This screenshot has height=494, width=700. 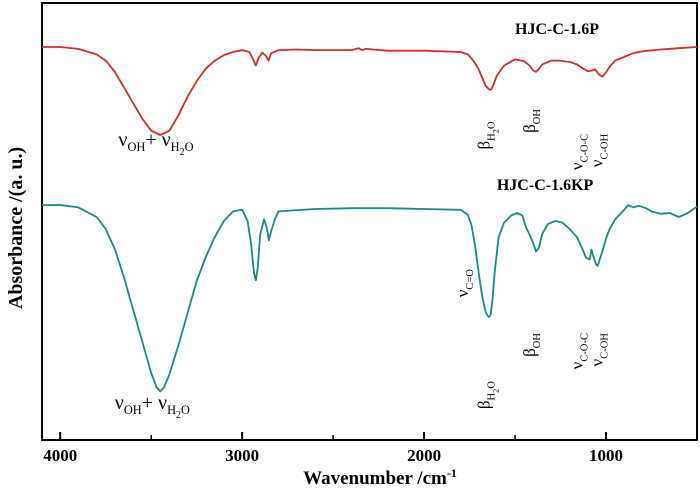 I want to click on series-labels: HJC-C-1.6P HJC-C-1.6KP, so click(x=548, y=107).